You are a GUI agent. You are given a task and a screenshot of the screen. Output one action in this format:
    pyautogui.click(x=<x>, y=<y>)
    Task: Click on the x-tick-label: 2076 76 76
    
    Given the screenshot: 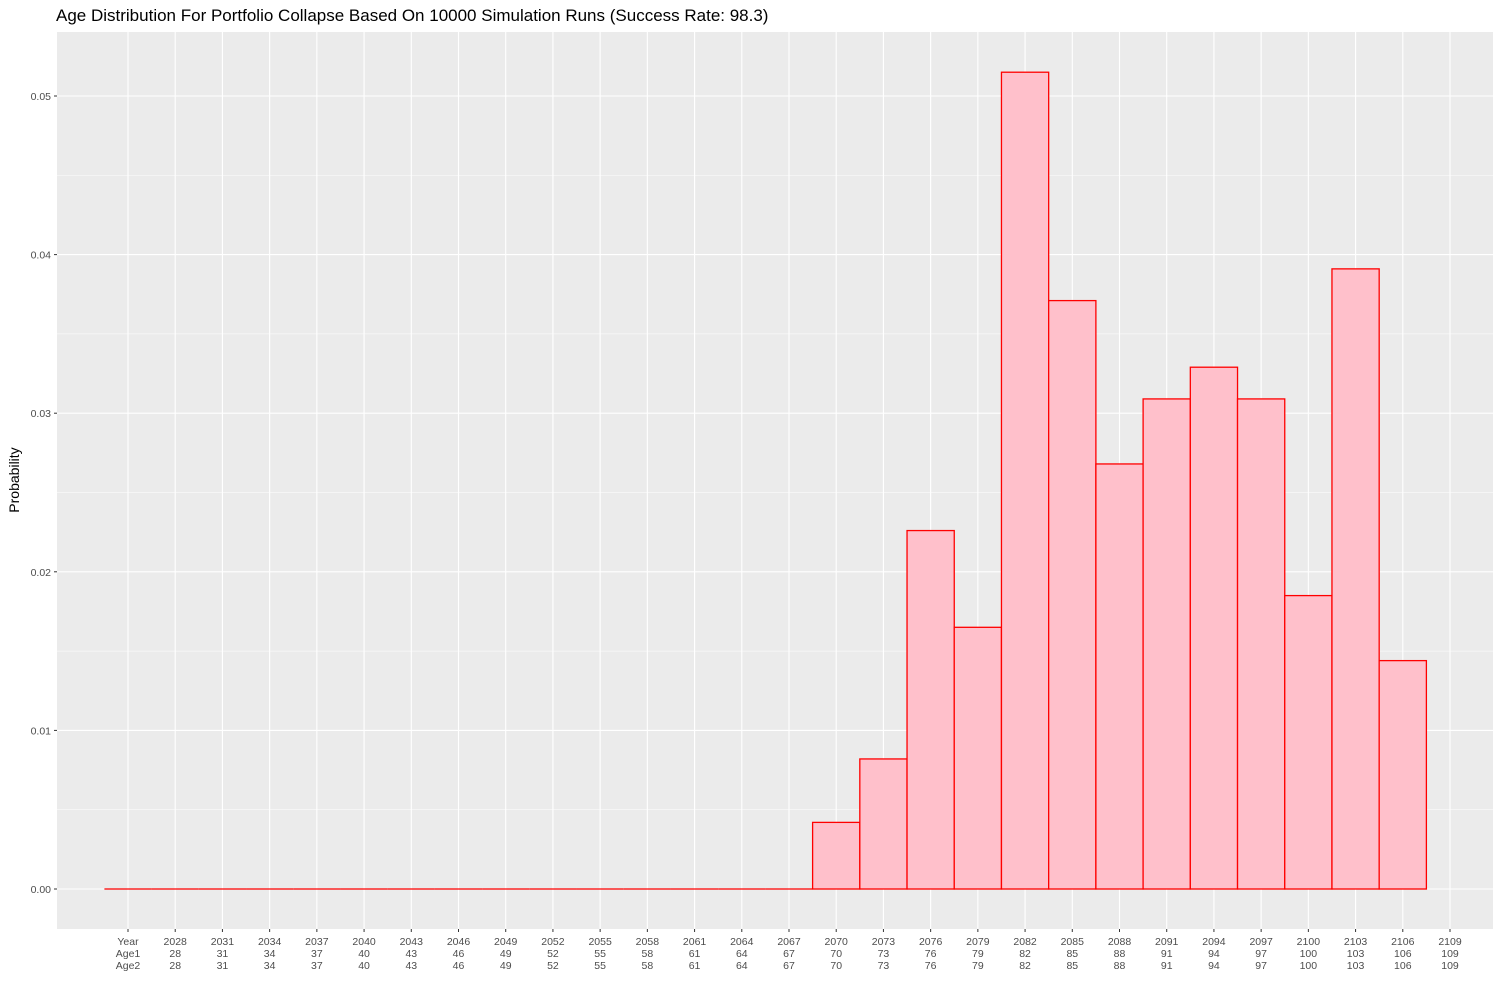 What is the action you would take?
    pyautogui.click(x=931, y=954)
    